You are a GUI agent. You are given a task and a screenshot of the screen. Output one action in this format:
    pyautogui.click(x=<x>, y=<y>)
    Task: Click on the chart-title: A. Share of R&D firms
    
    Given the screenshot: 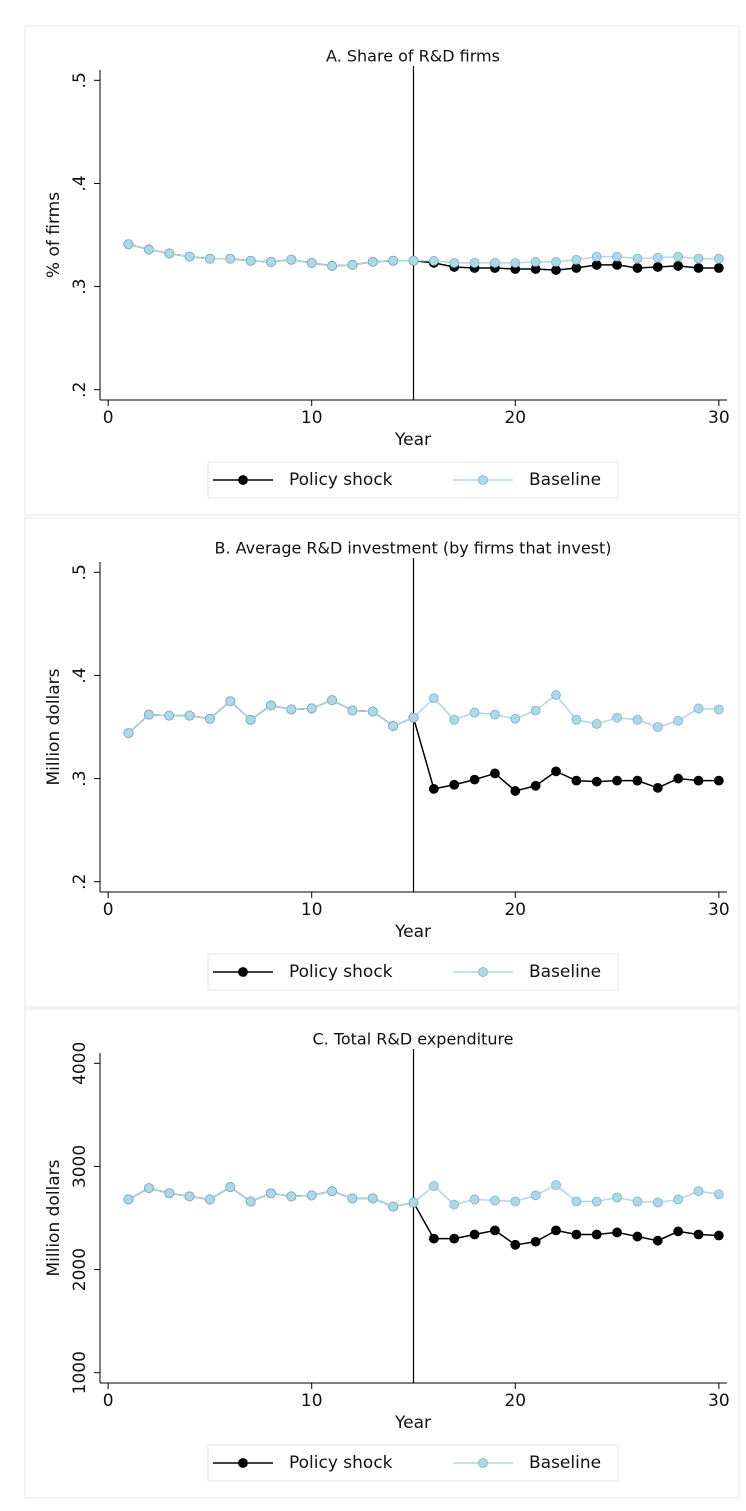 What is the action you would take?
    pyautogui.click(x=413, y=56)
    